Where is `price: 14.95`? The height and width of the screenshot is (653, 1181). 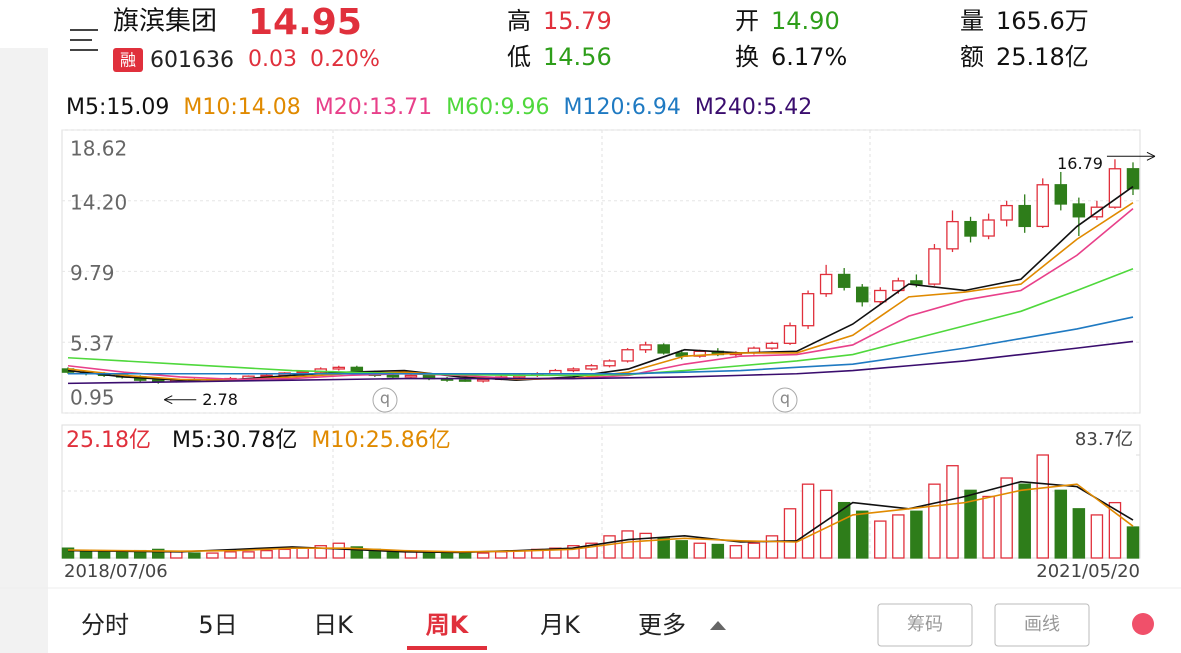 price: 14.95 is located at coordinates (305, 22).